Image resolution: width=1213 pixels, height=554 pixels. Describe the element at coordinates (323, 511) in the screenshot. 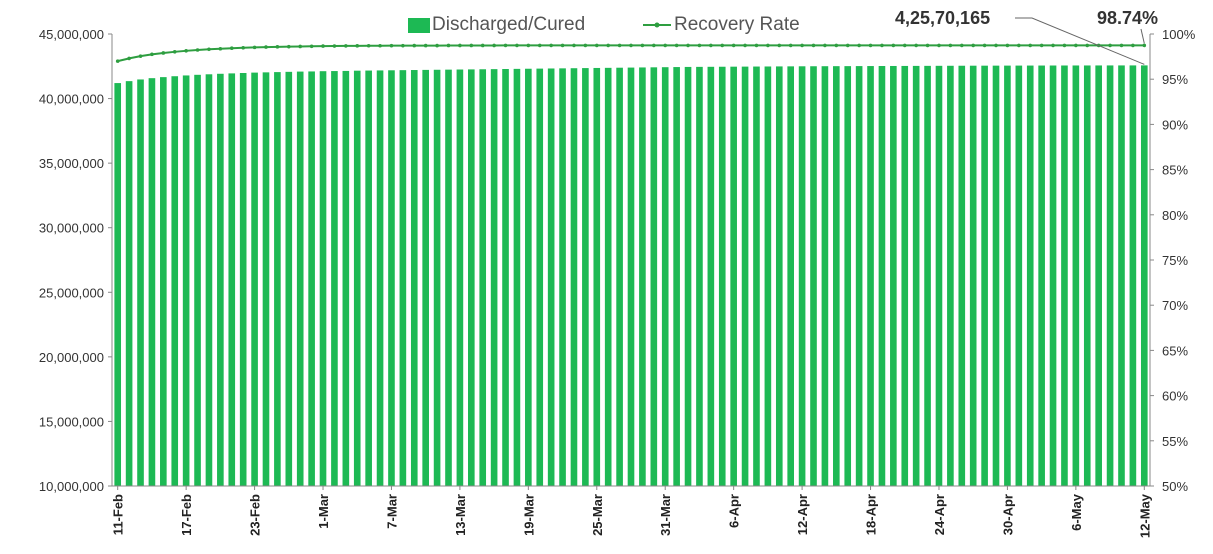

I see `x-tick-label: 1-Mar` at that location.